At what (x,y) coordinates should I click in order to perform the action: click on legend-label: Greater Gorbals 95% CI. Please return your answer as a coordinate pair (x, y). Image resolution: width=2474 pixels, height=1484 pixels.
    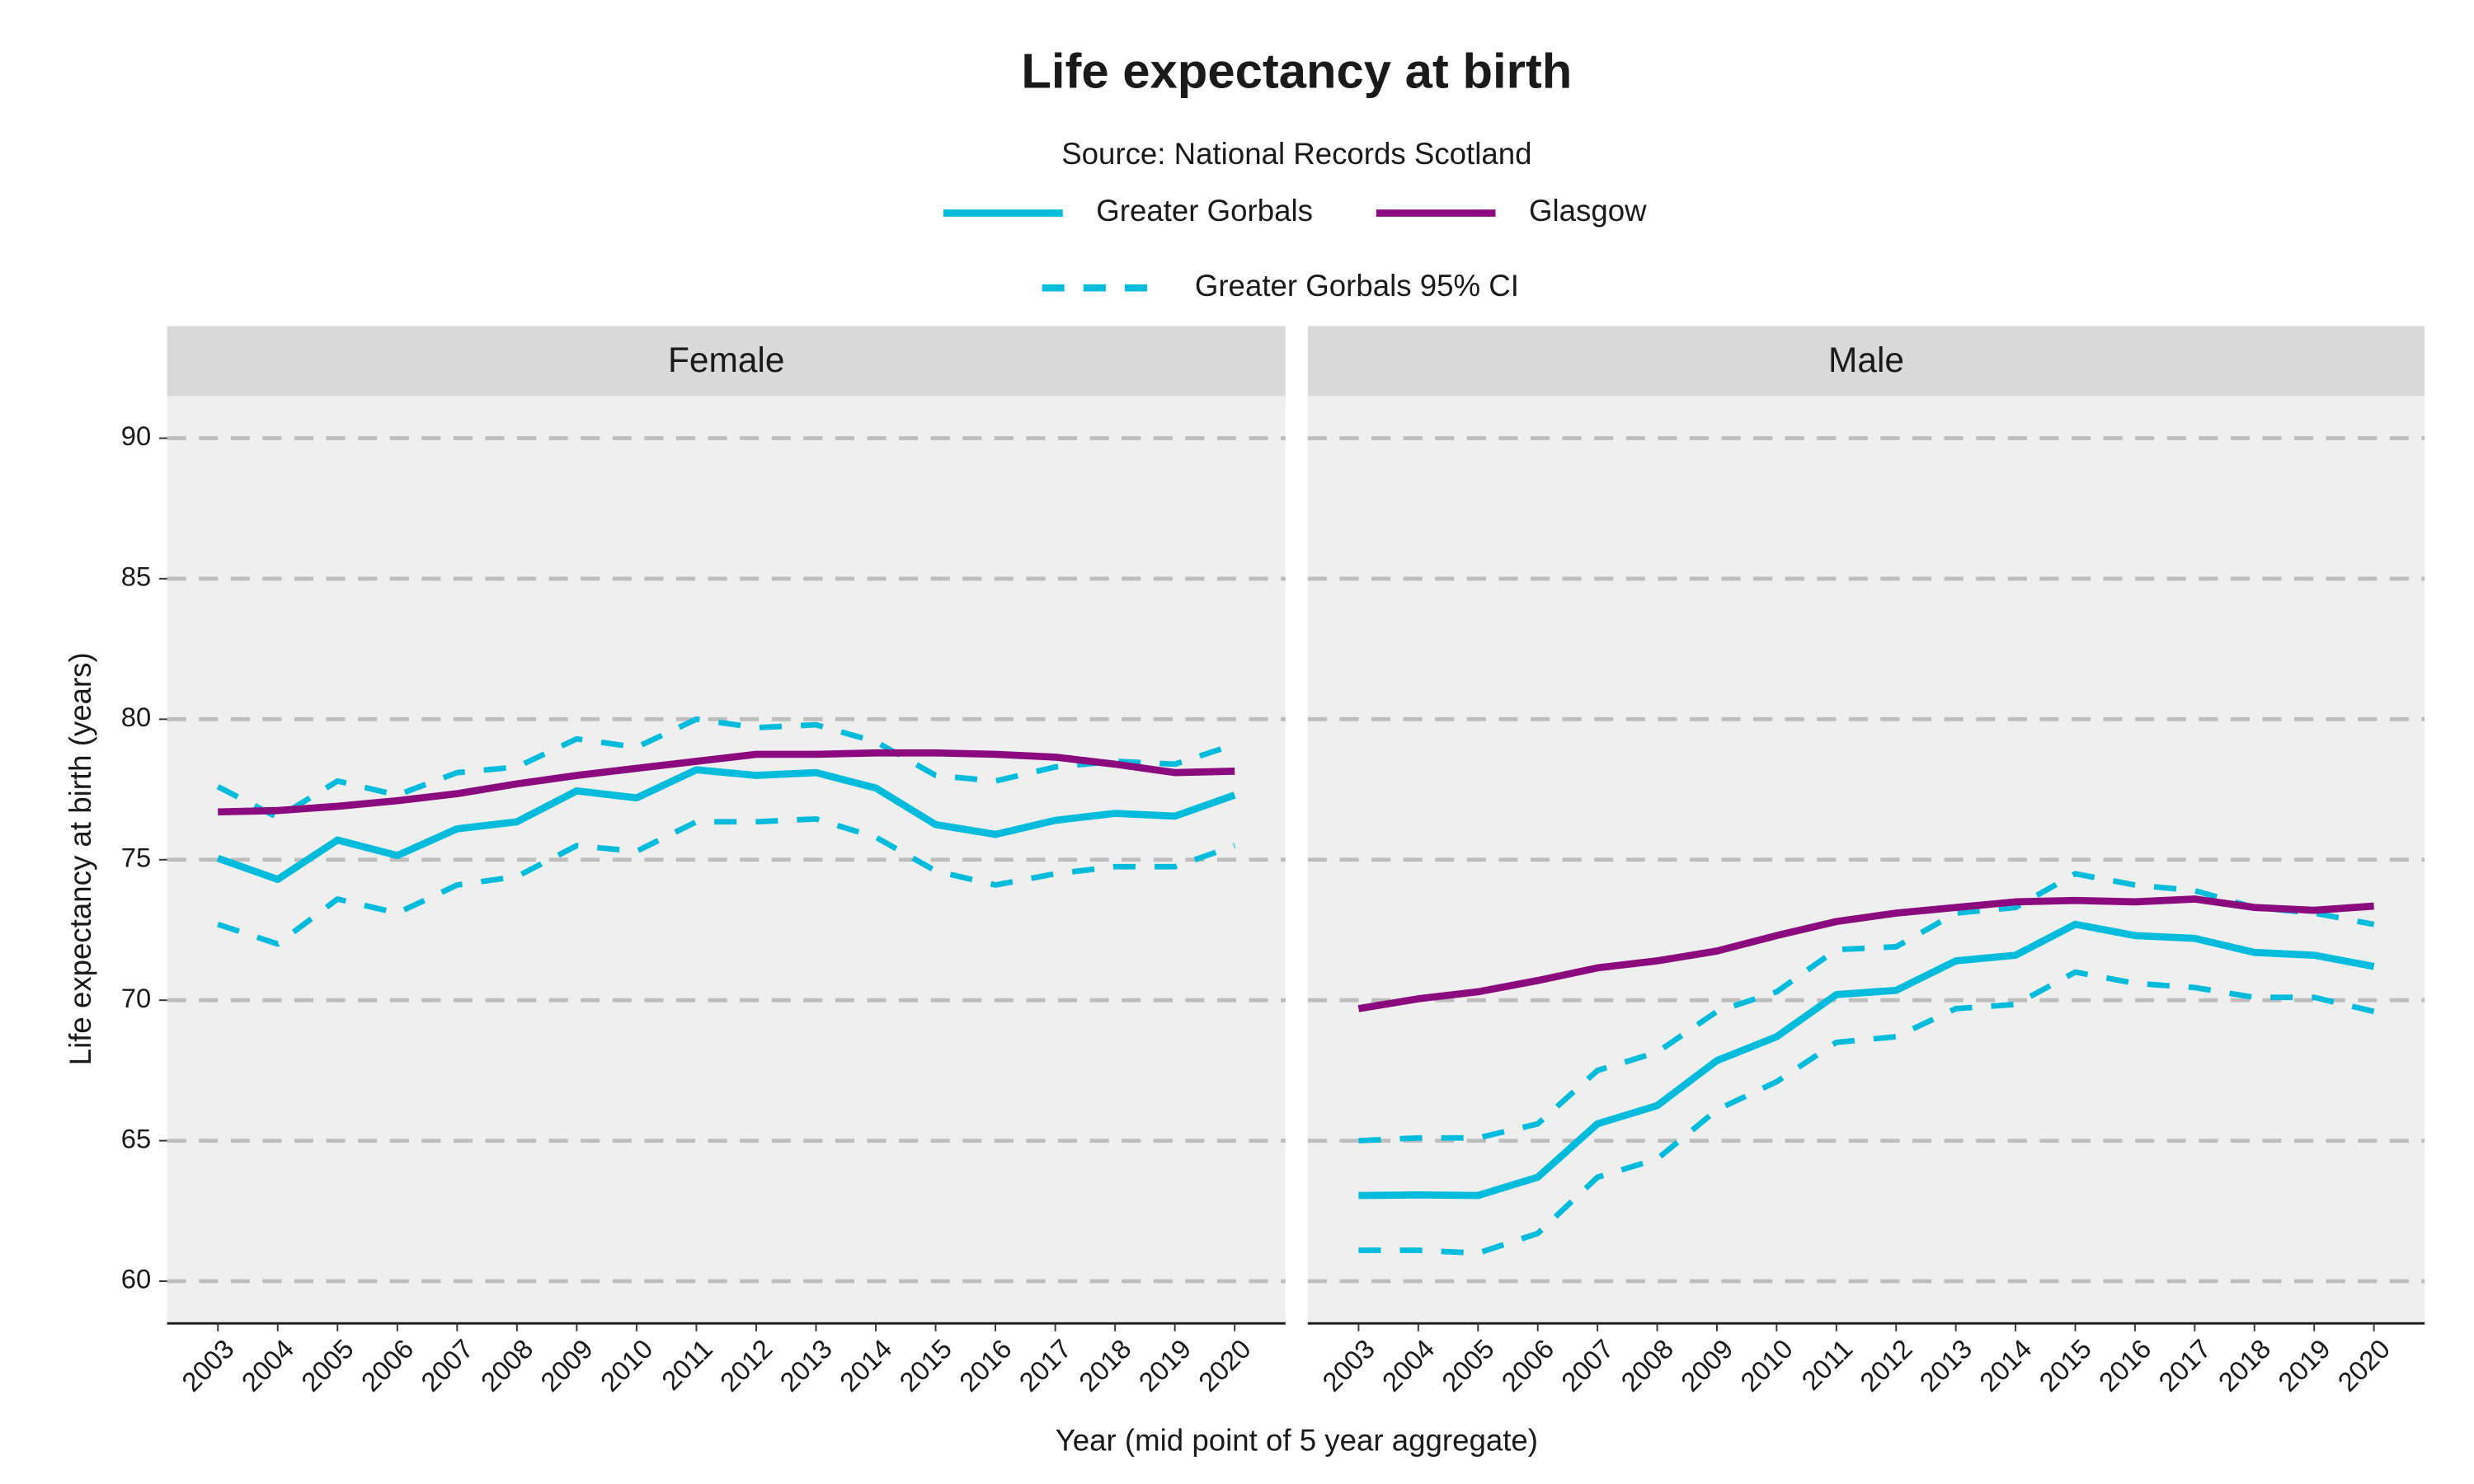
    Looking at the image, I should click on (1357, 286).